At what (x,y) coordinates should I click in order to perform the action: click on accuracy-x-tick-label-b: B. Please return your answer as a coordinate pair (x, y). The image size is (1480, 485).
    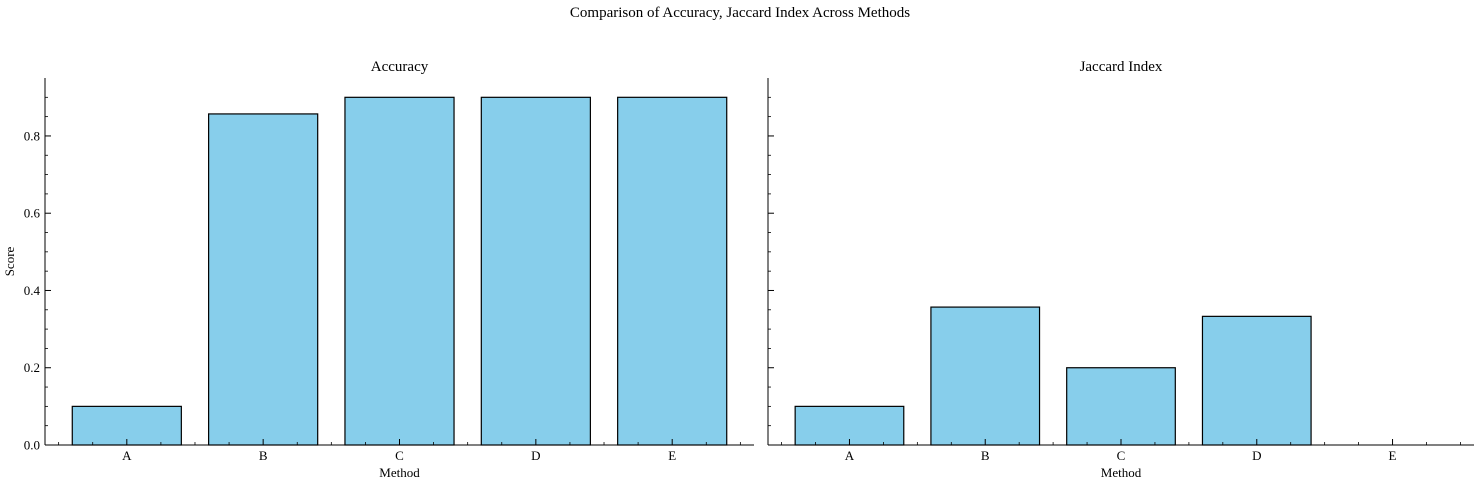
    Looking at the image, I should click on (263, 455).